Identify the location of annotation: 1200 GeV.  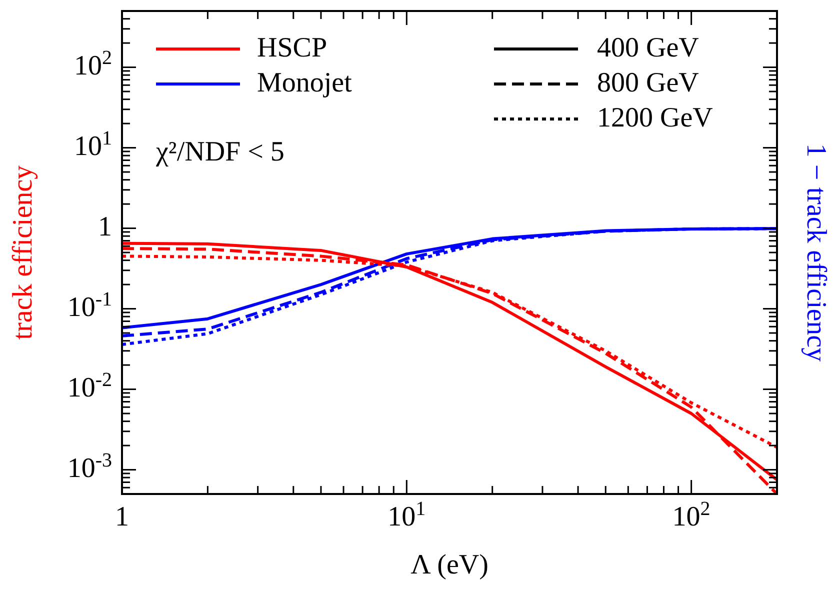
(655, 118).